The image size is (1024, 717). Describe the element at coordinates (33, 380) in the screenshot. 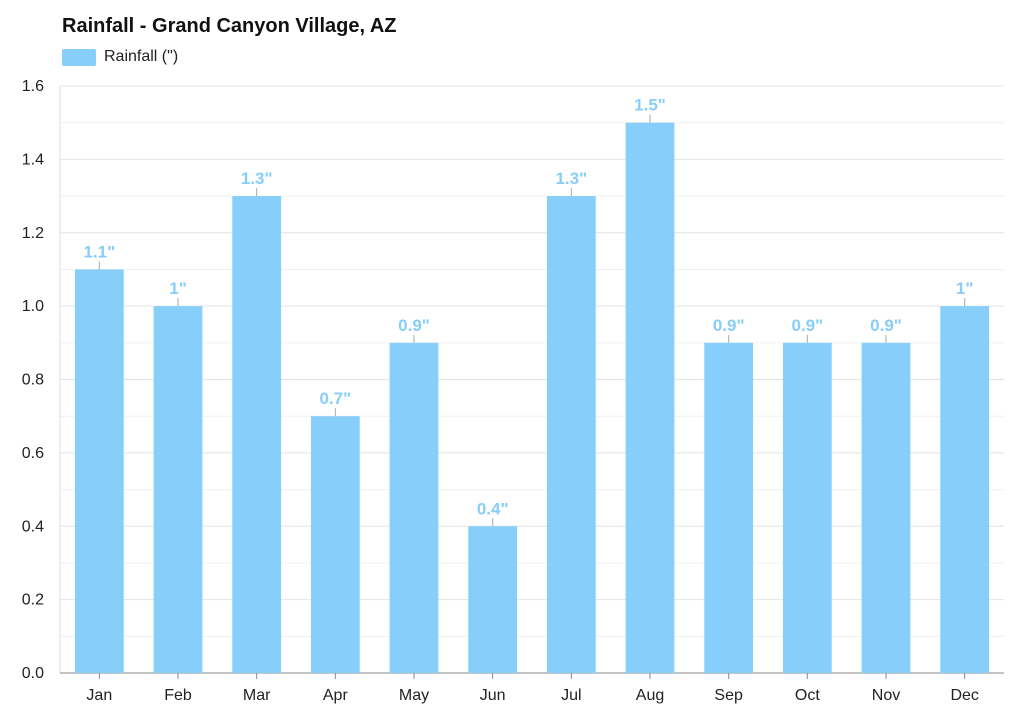

I see `y-tick-label: 0.8` at that location.